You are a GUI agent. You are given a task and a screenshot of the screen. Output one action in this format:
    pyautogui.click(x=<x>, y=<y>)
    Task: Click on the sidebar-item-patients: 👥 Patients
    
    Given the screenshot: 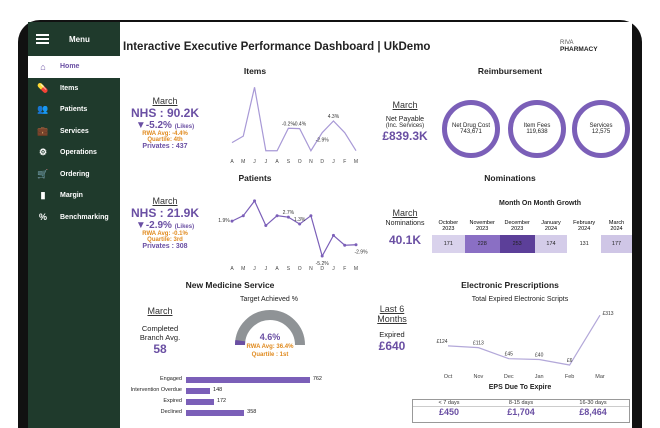 What is the action you would take?
    pyautogui.click(x=74, y=110)
    